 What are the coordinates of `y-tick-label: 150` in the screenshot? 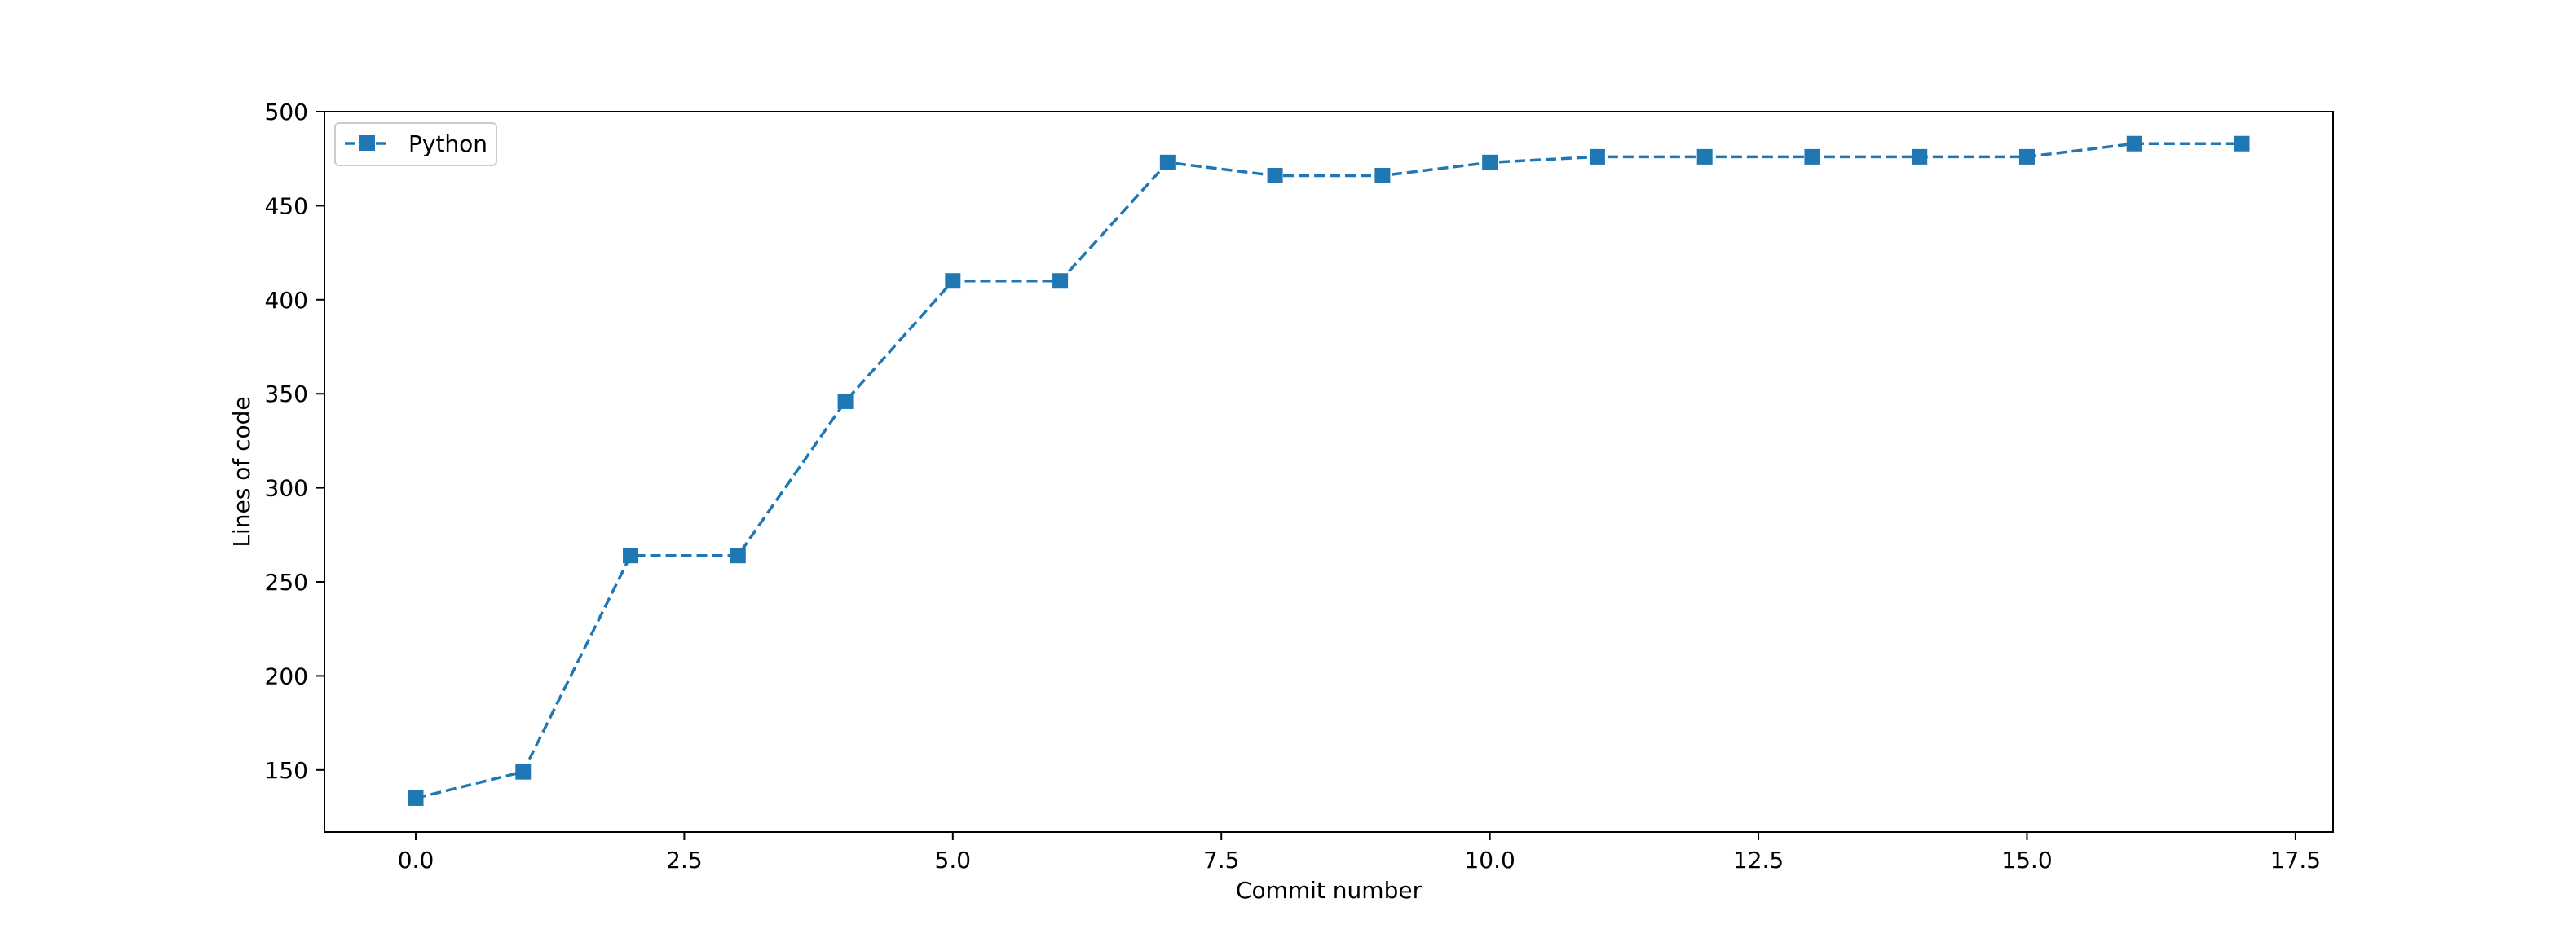 It's located at (286, 770).